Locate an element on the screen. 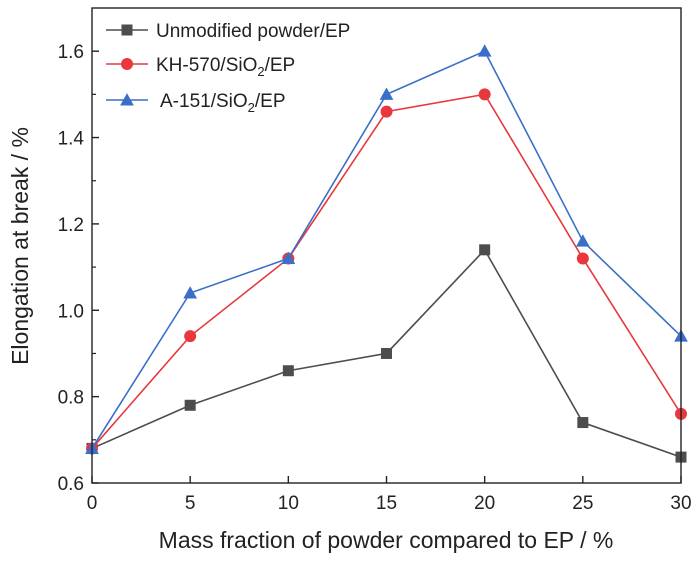 This screenshot has width=700, height=563. y-tick-label: 0.8 is located at coordinates (71, 398).